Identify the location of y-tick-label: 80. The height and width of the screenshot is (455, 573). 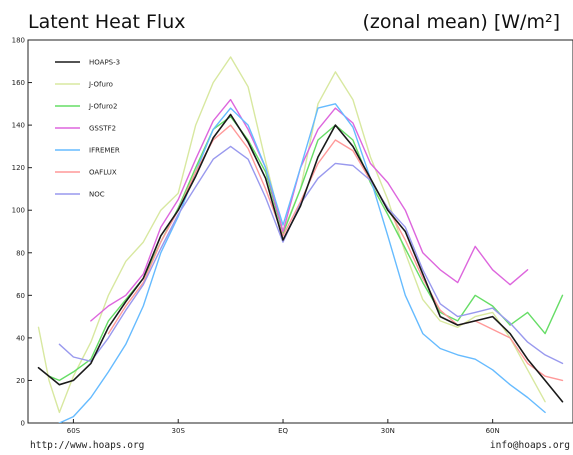
(20, 253).